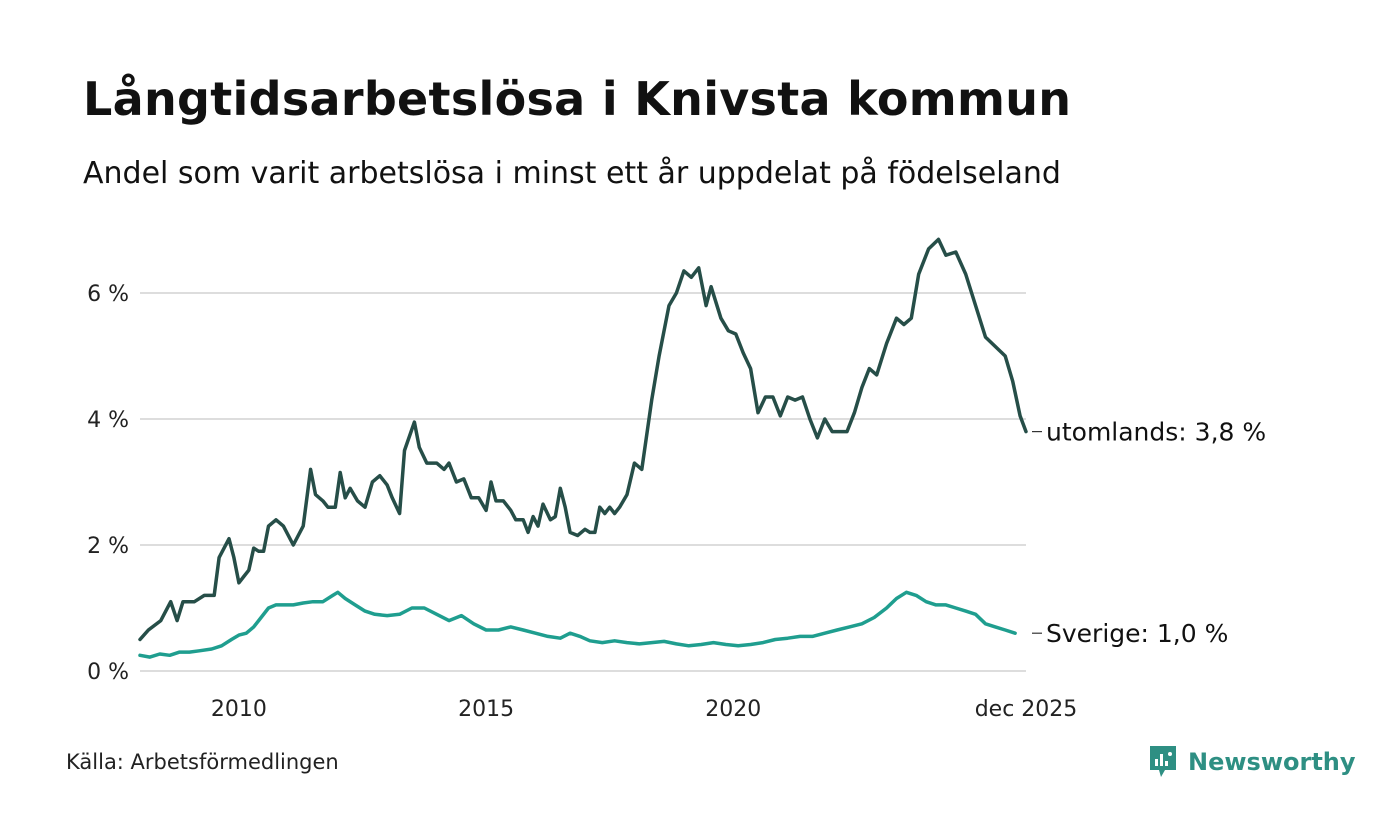 This screenshot has height=840, width=1400. I want to click on y-tick-label: 4 %, so click(108, 420).